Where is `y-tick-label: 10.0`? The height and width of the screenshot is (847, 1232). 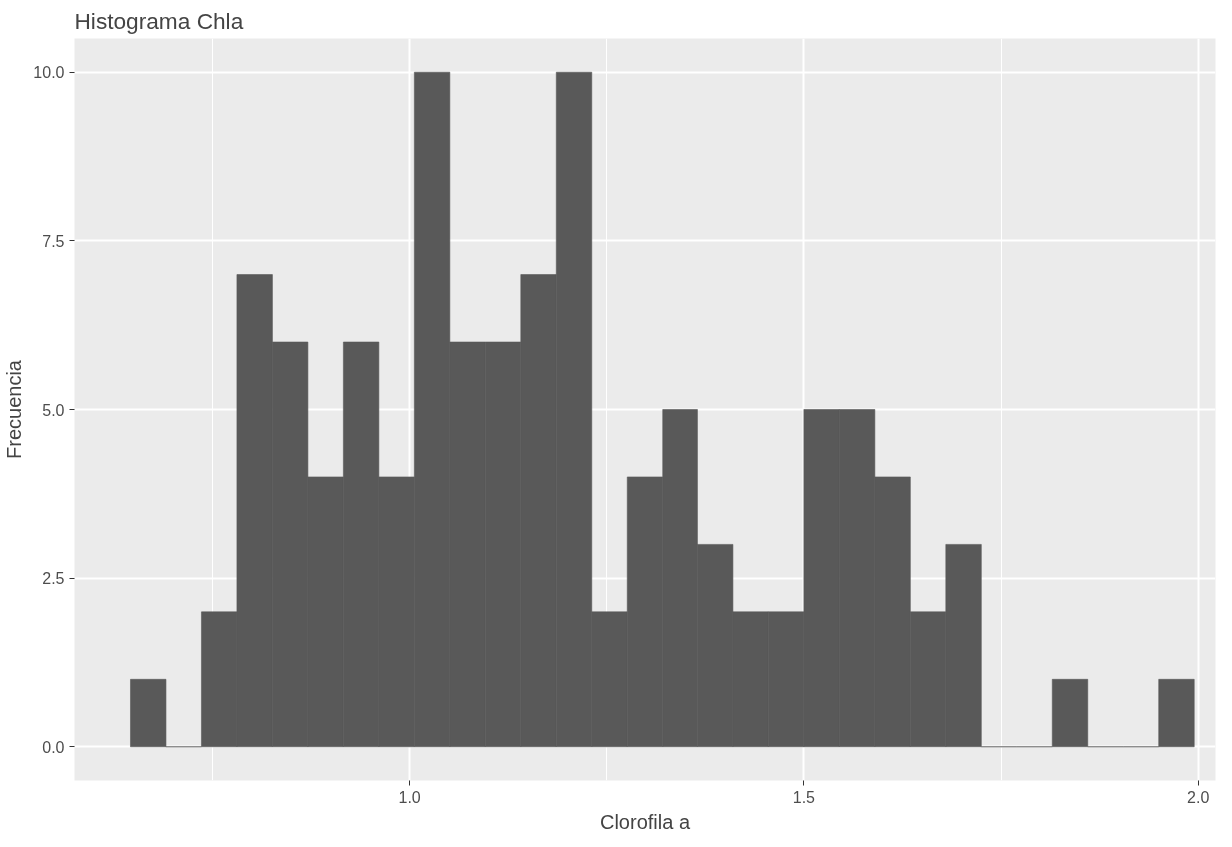 y-tick-label: 10.0 is located at coordinates (49, 73).